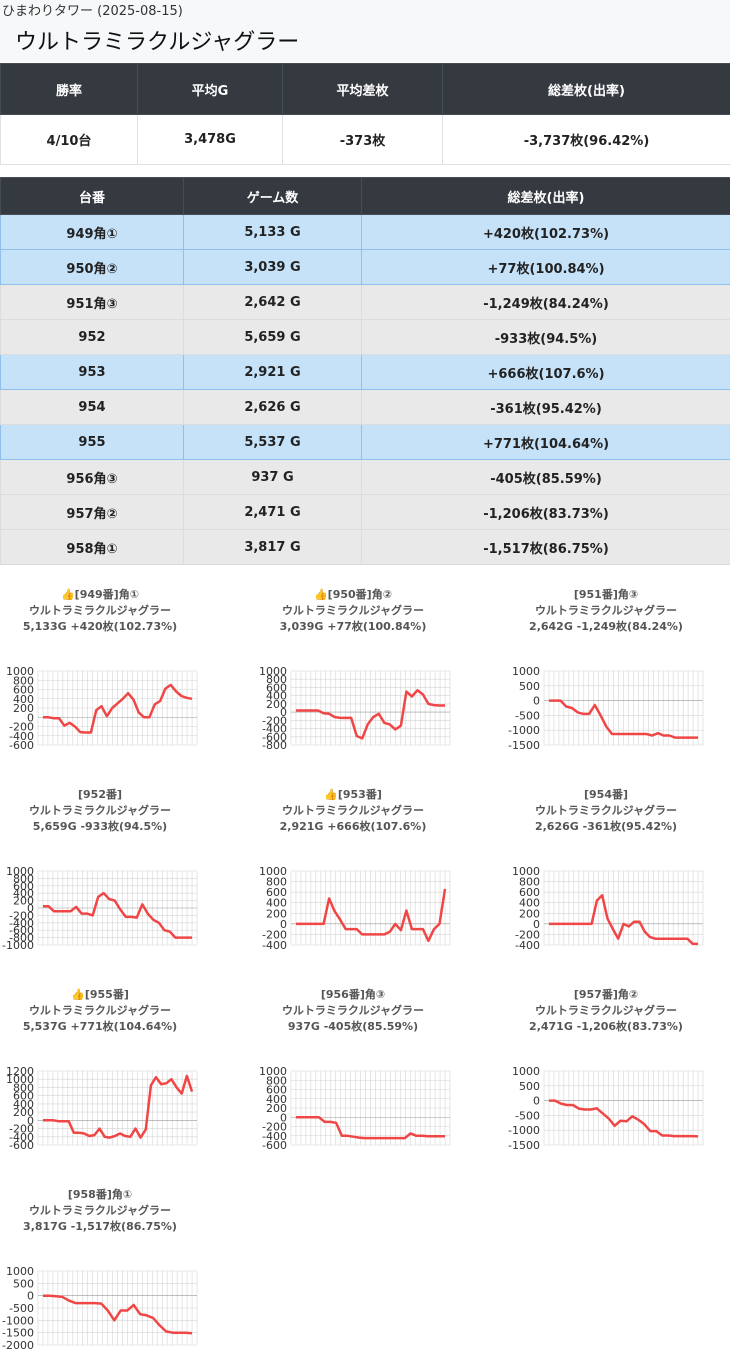 This screenshot has height=1366, width=730. I want to click on summary-header-avg-diff: 平均差枚, so click(362, 89).